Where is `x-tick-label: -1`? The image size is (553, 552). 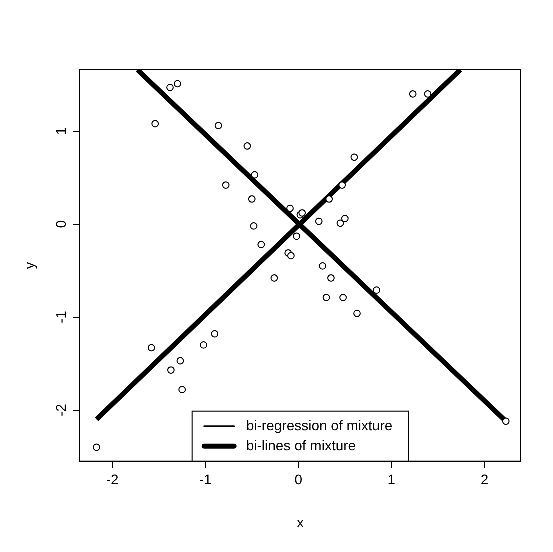 x-tick-label: -1 is located at coordinates (205, 480).